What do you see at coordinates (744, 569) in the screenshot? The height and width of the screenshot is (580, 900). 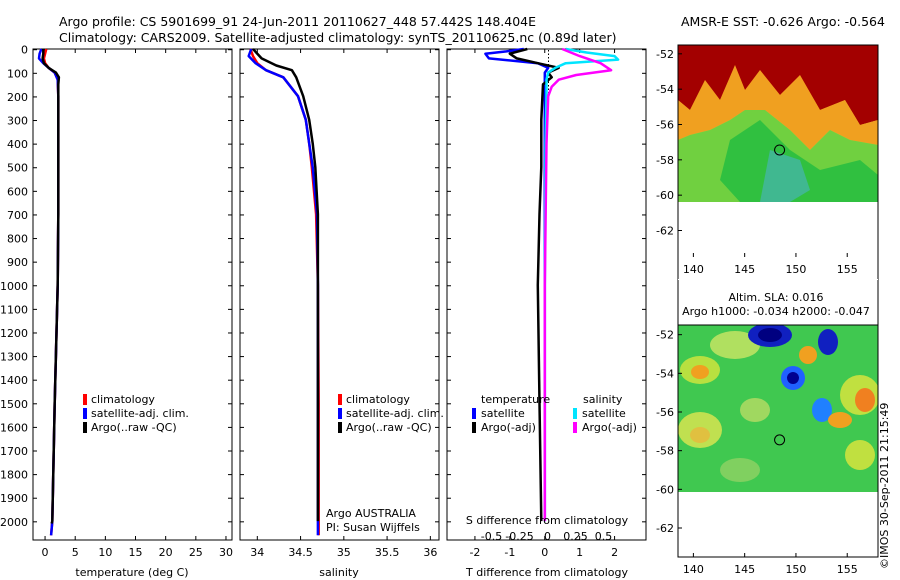 I see `lon-tick-label: 145` at bounding box center [744, 569].